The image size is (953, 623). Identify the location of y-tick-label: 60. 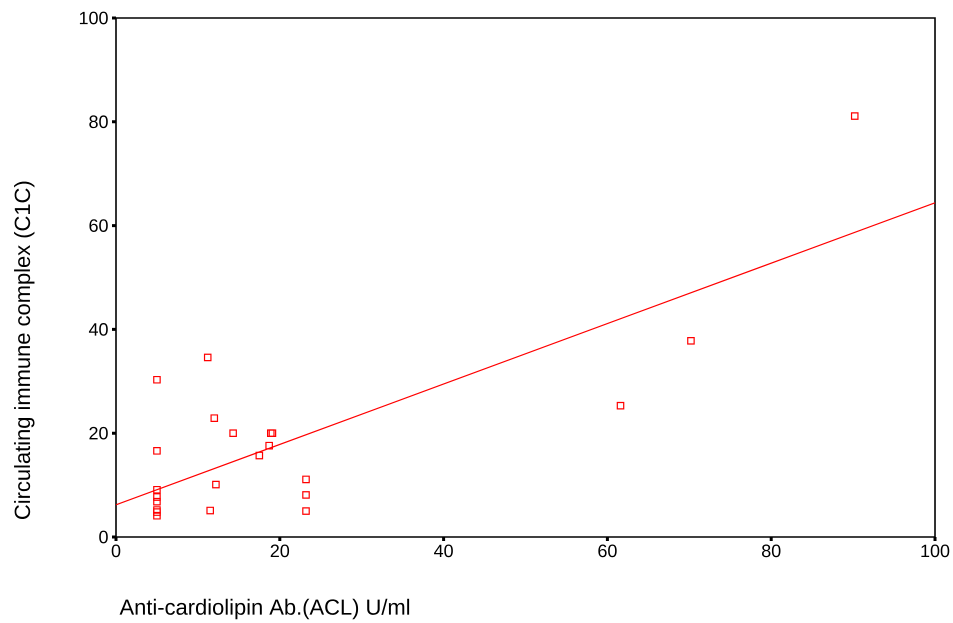
(98, 225).